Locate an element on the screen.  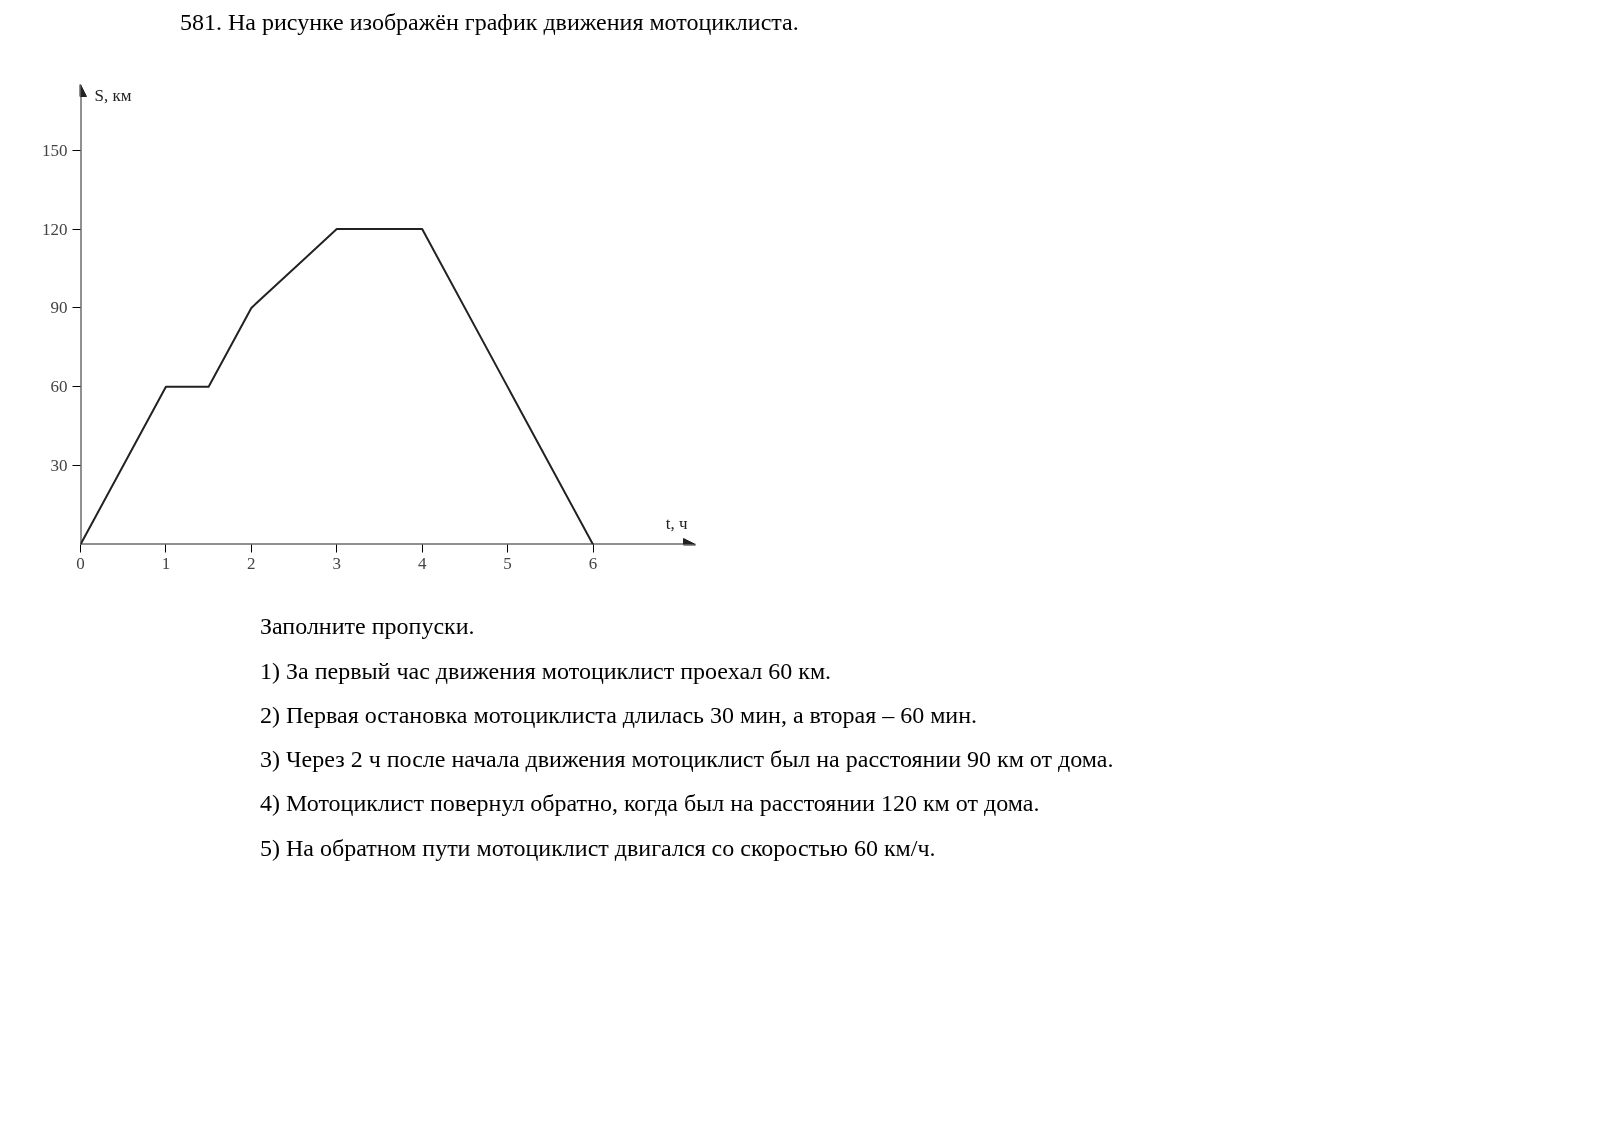
y-tick-label: 120 is located at coordinates (55, 229).